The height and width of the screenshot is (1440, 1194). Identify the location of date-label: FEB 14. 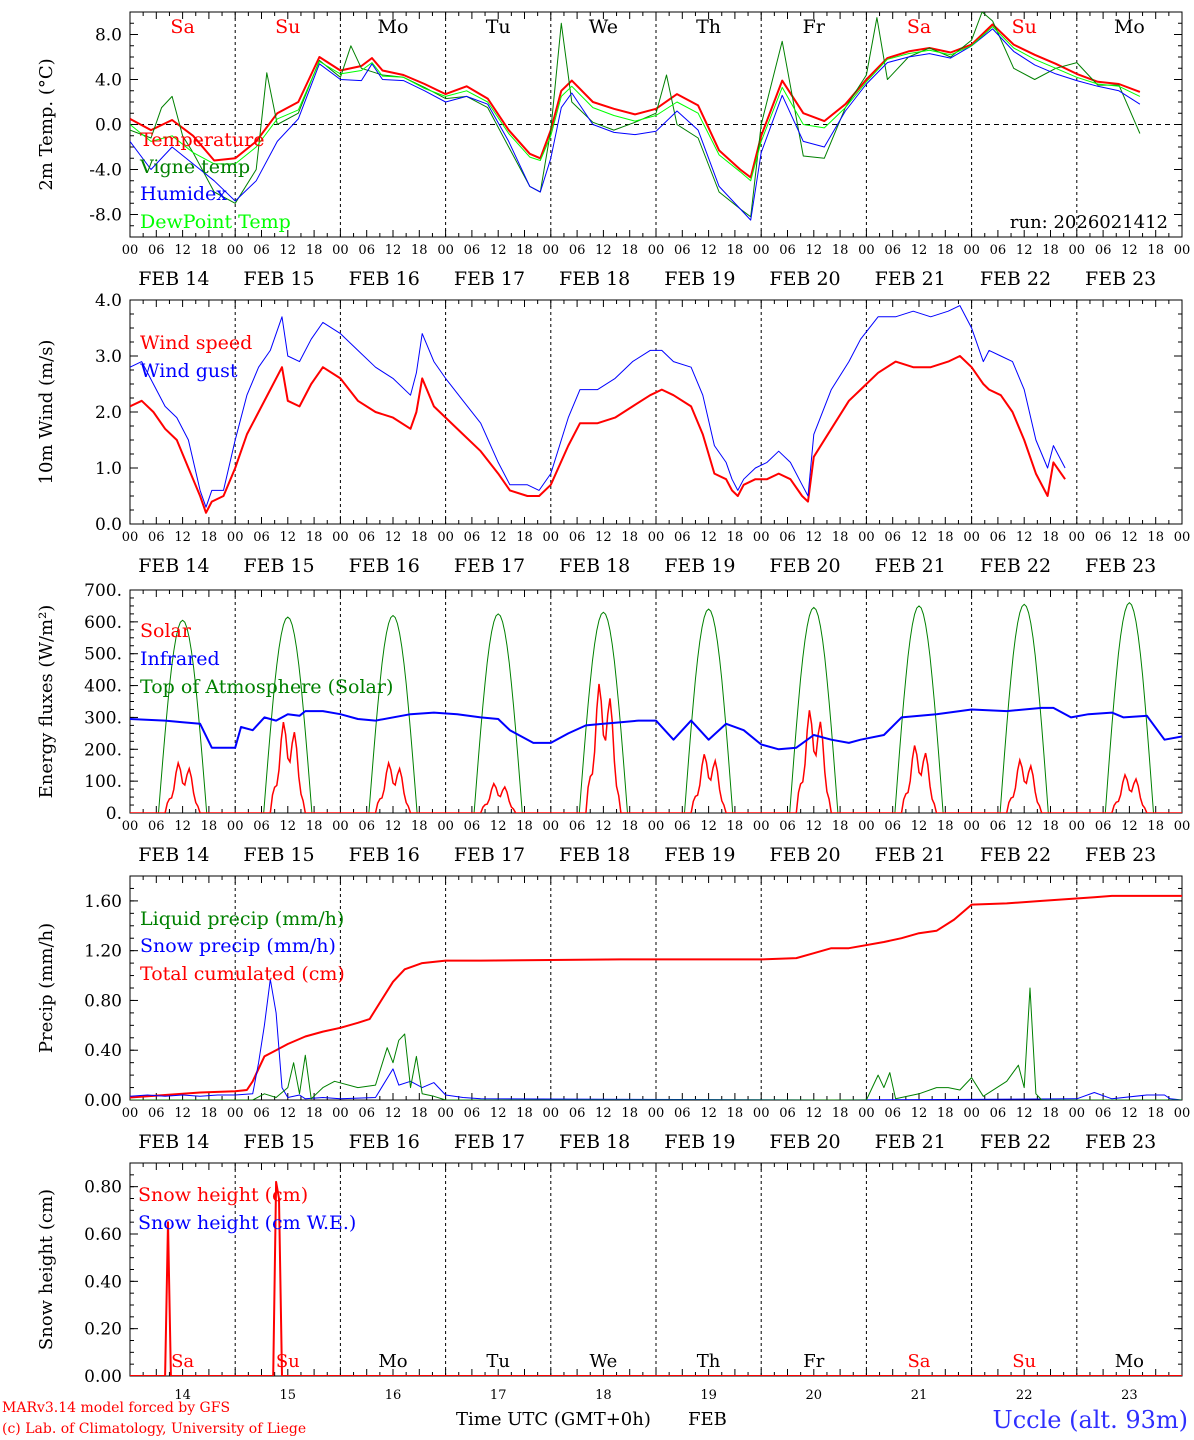
(173, 279).